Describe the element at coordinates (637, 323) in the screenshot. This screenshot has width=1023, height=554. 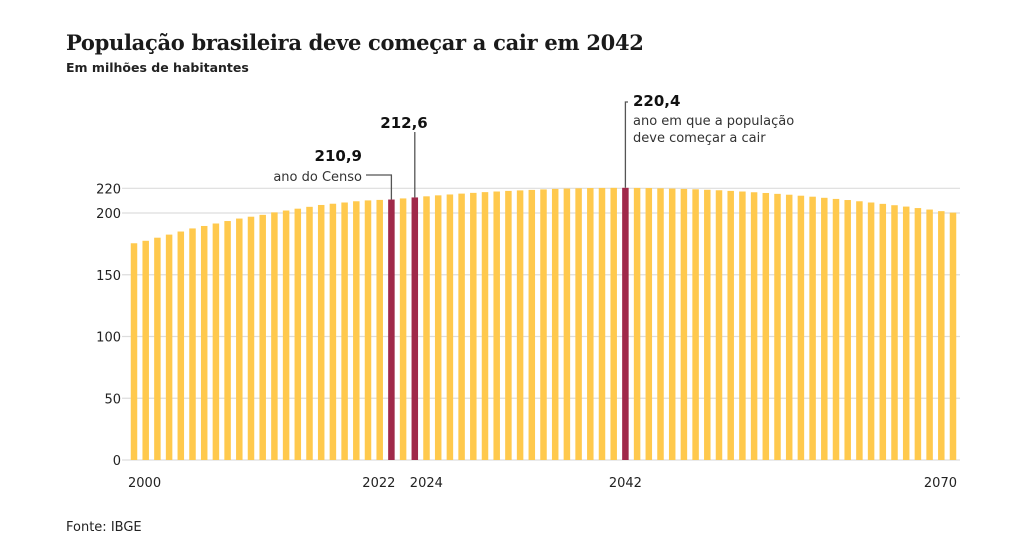
I see `bar-2043` at that location.